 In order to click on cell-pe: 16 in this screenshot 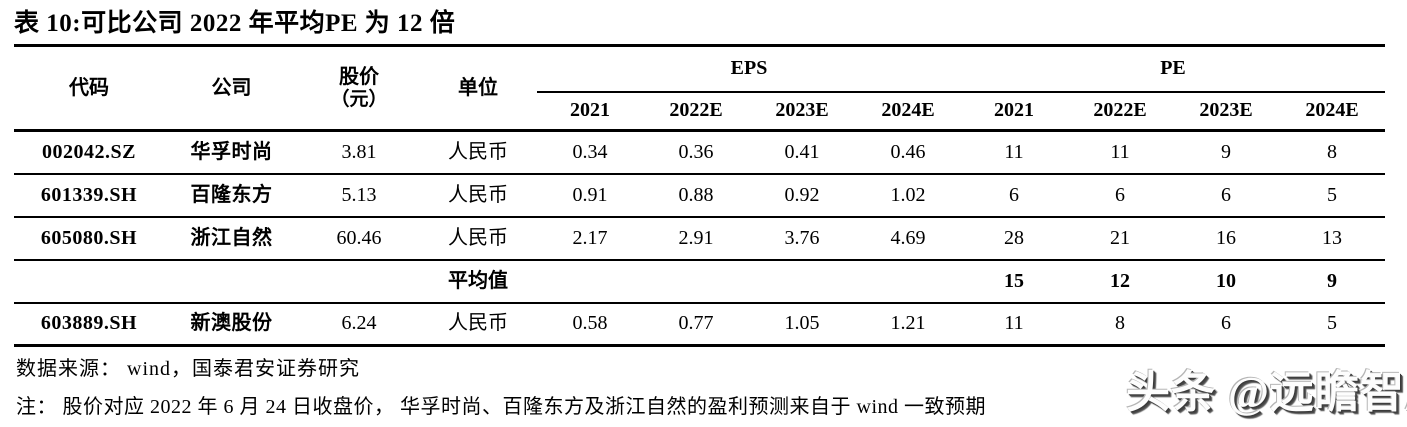, I will do `click(1226, 238)`.